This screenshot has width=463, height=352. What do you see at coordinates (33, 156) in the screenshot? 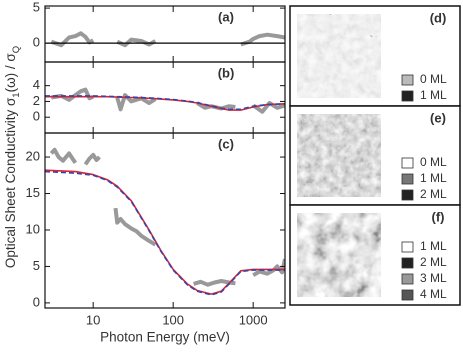
I see `y-tick-label: 20` at bounding box center [33, 156].